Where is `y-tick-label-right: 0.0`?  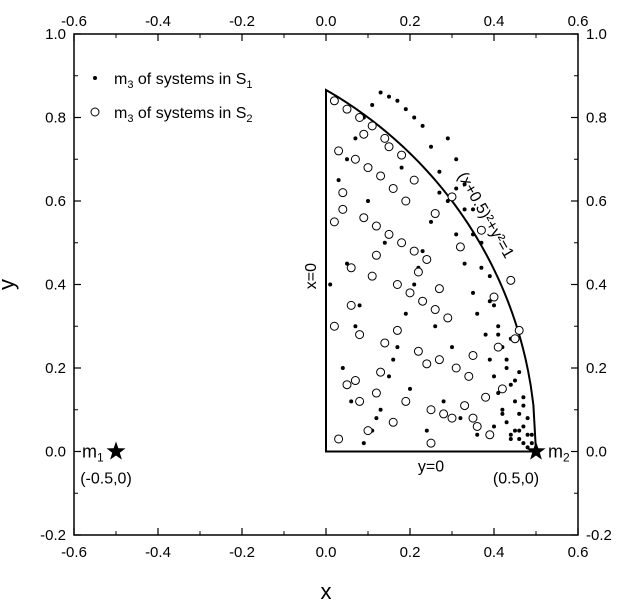
y-tick-label-right: 0.0 is located at coordinates (596, 452).